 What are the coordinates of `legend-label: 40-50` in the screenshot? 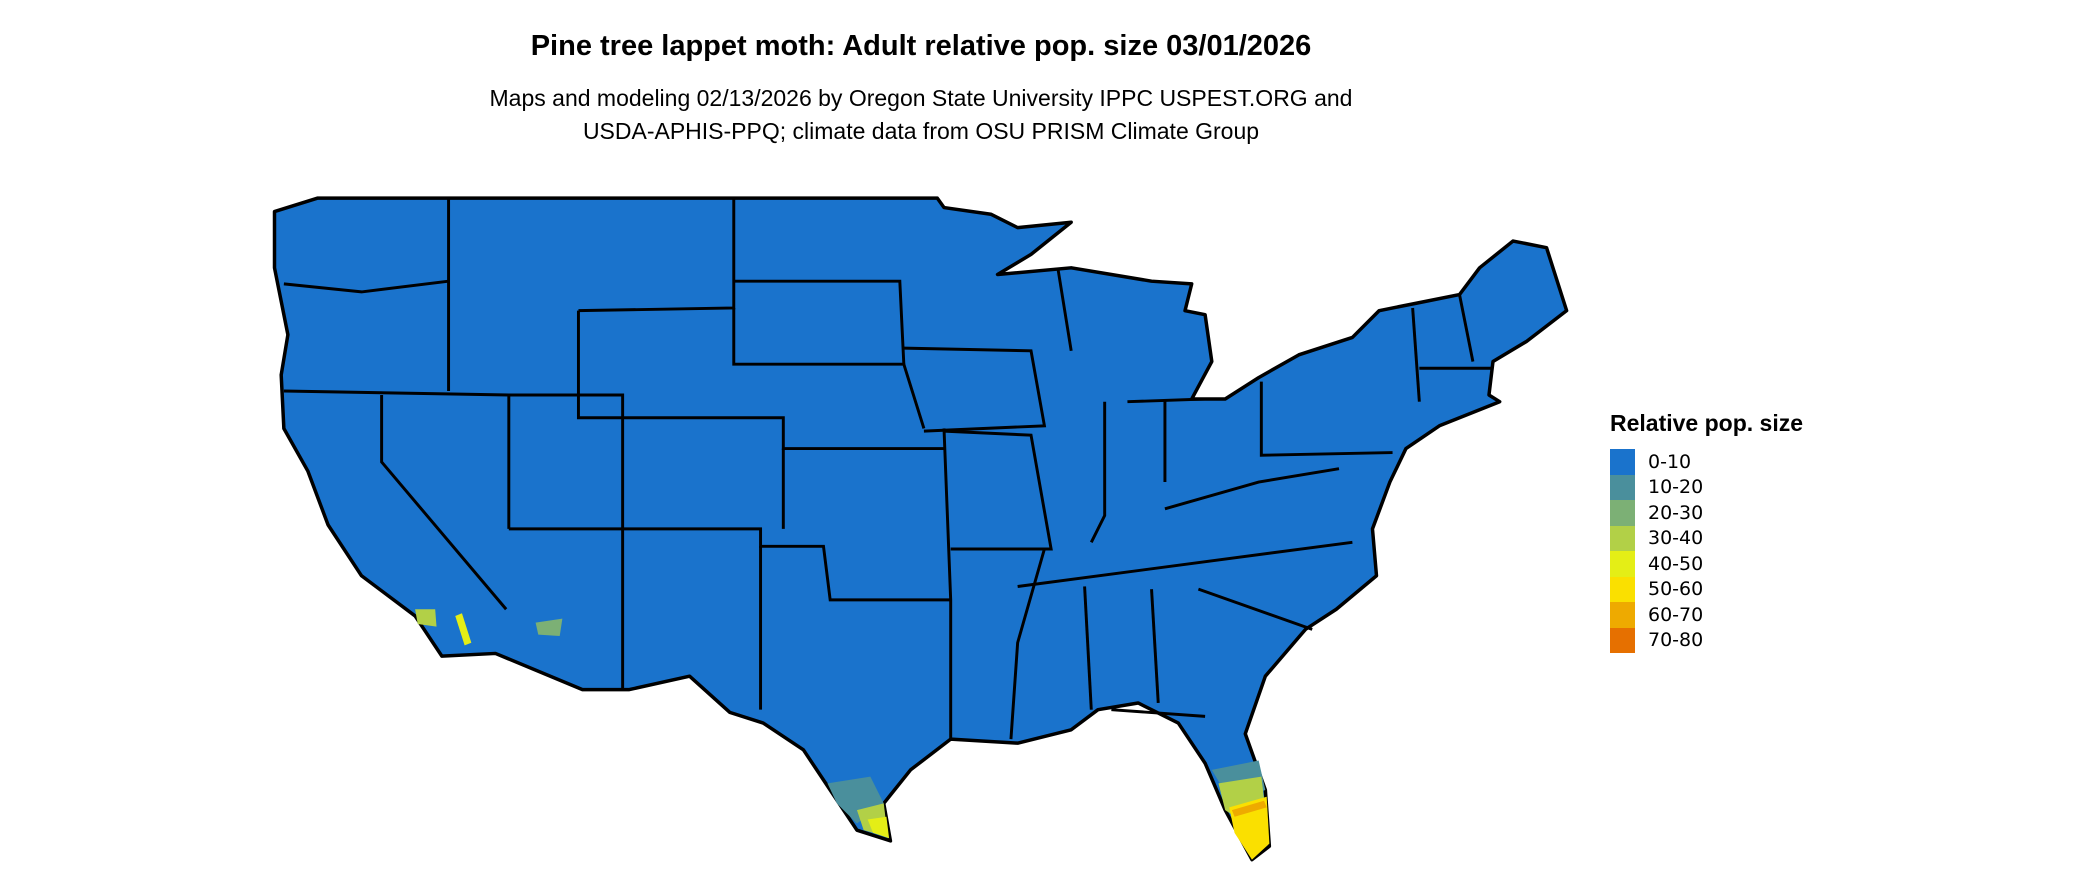 It's located at (1676, 563).